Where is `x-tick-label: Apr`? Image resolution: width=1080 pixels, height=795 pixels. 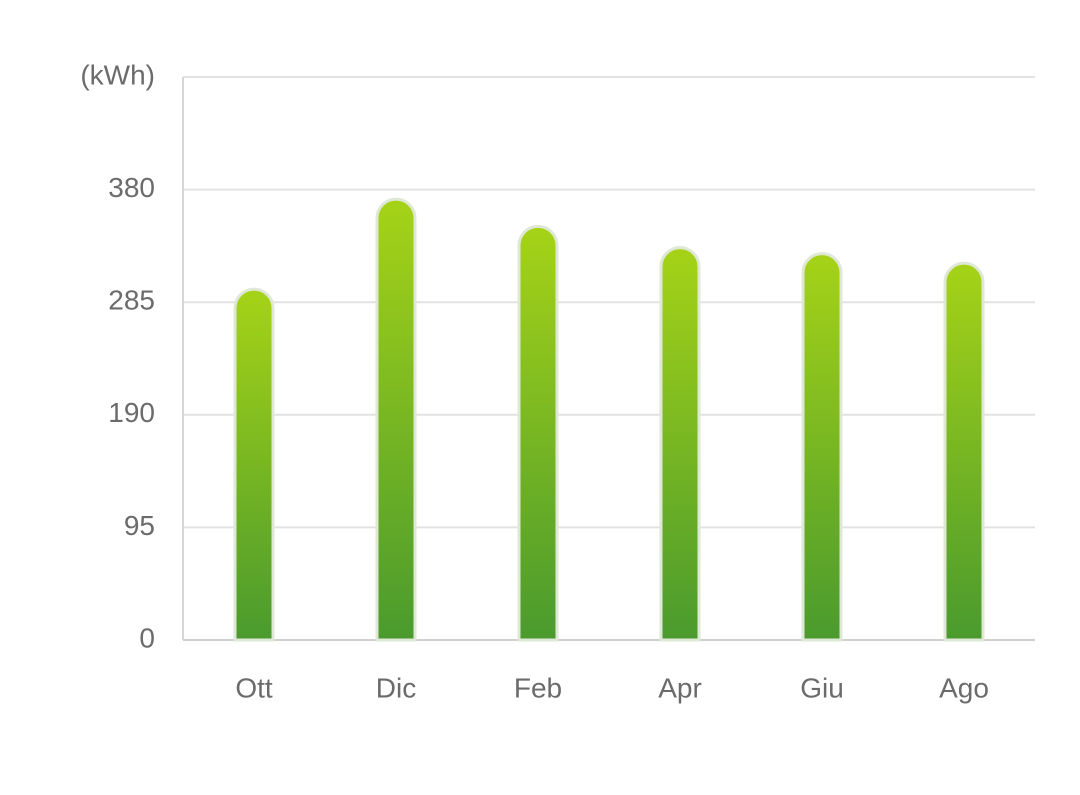
x-tick-label: Apr is located at coordinates (680, 687).